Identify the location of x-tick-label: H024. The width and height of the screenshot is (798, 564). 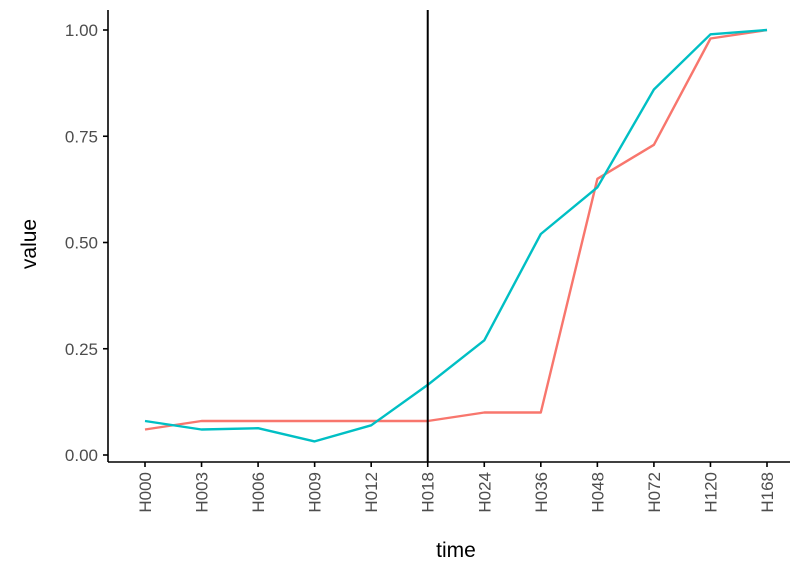
(484, 492).